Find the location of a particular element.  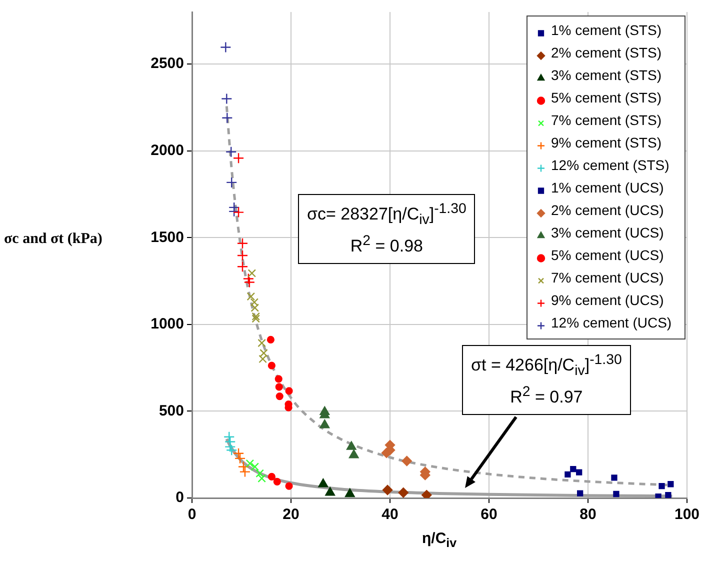

legend-label: 1% cement (UCS) is located at coordinates (607, 188).